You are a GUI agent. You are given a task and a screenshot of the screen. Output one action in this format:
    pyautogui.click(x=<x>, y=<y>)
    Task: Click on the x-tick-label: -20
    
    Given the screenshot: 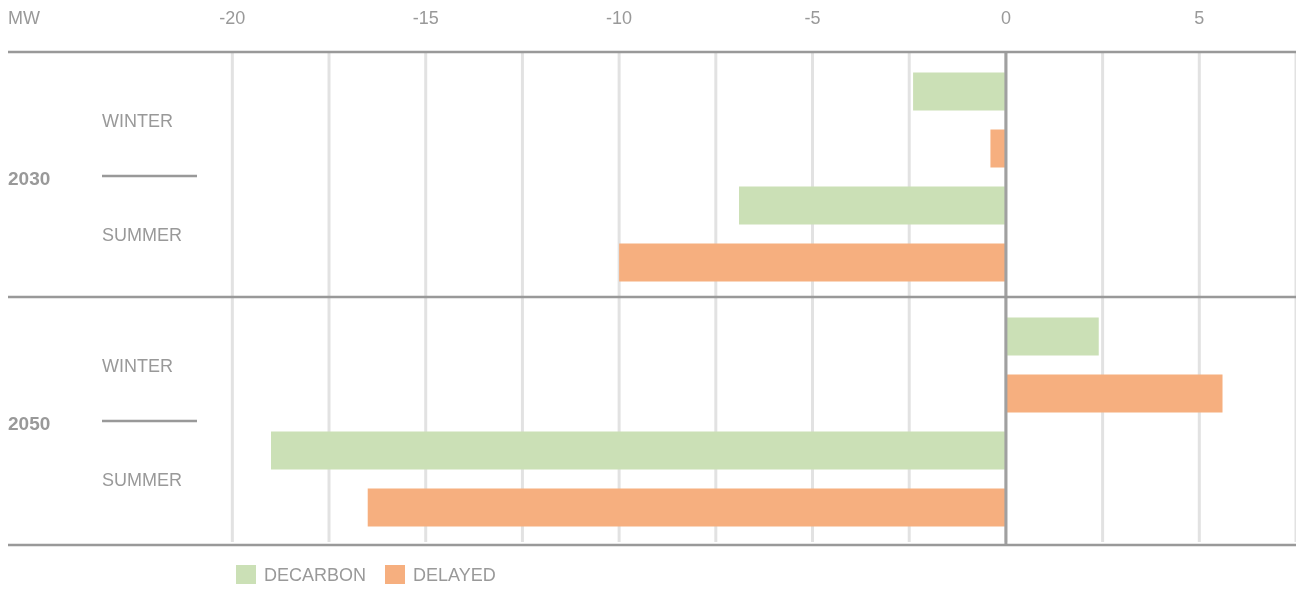 What is the action you would take?
    pyautogui.click(x=232, y=18)
    